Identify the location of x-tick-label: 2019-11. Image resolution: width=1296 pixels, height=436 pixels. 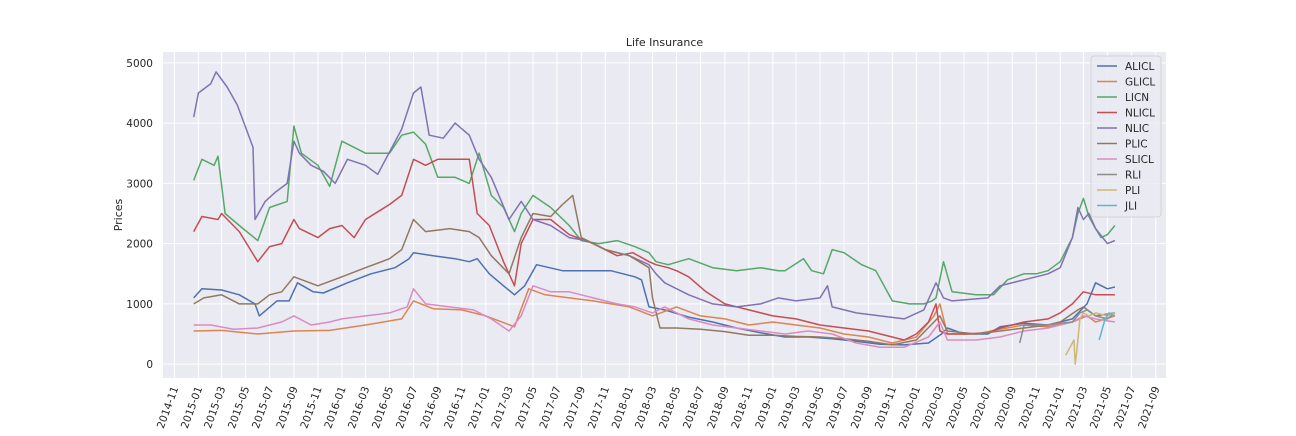
(886, 407).